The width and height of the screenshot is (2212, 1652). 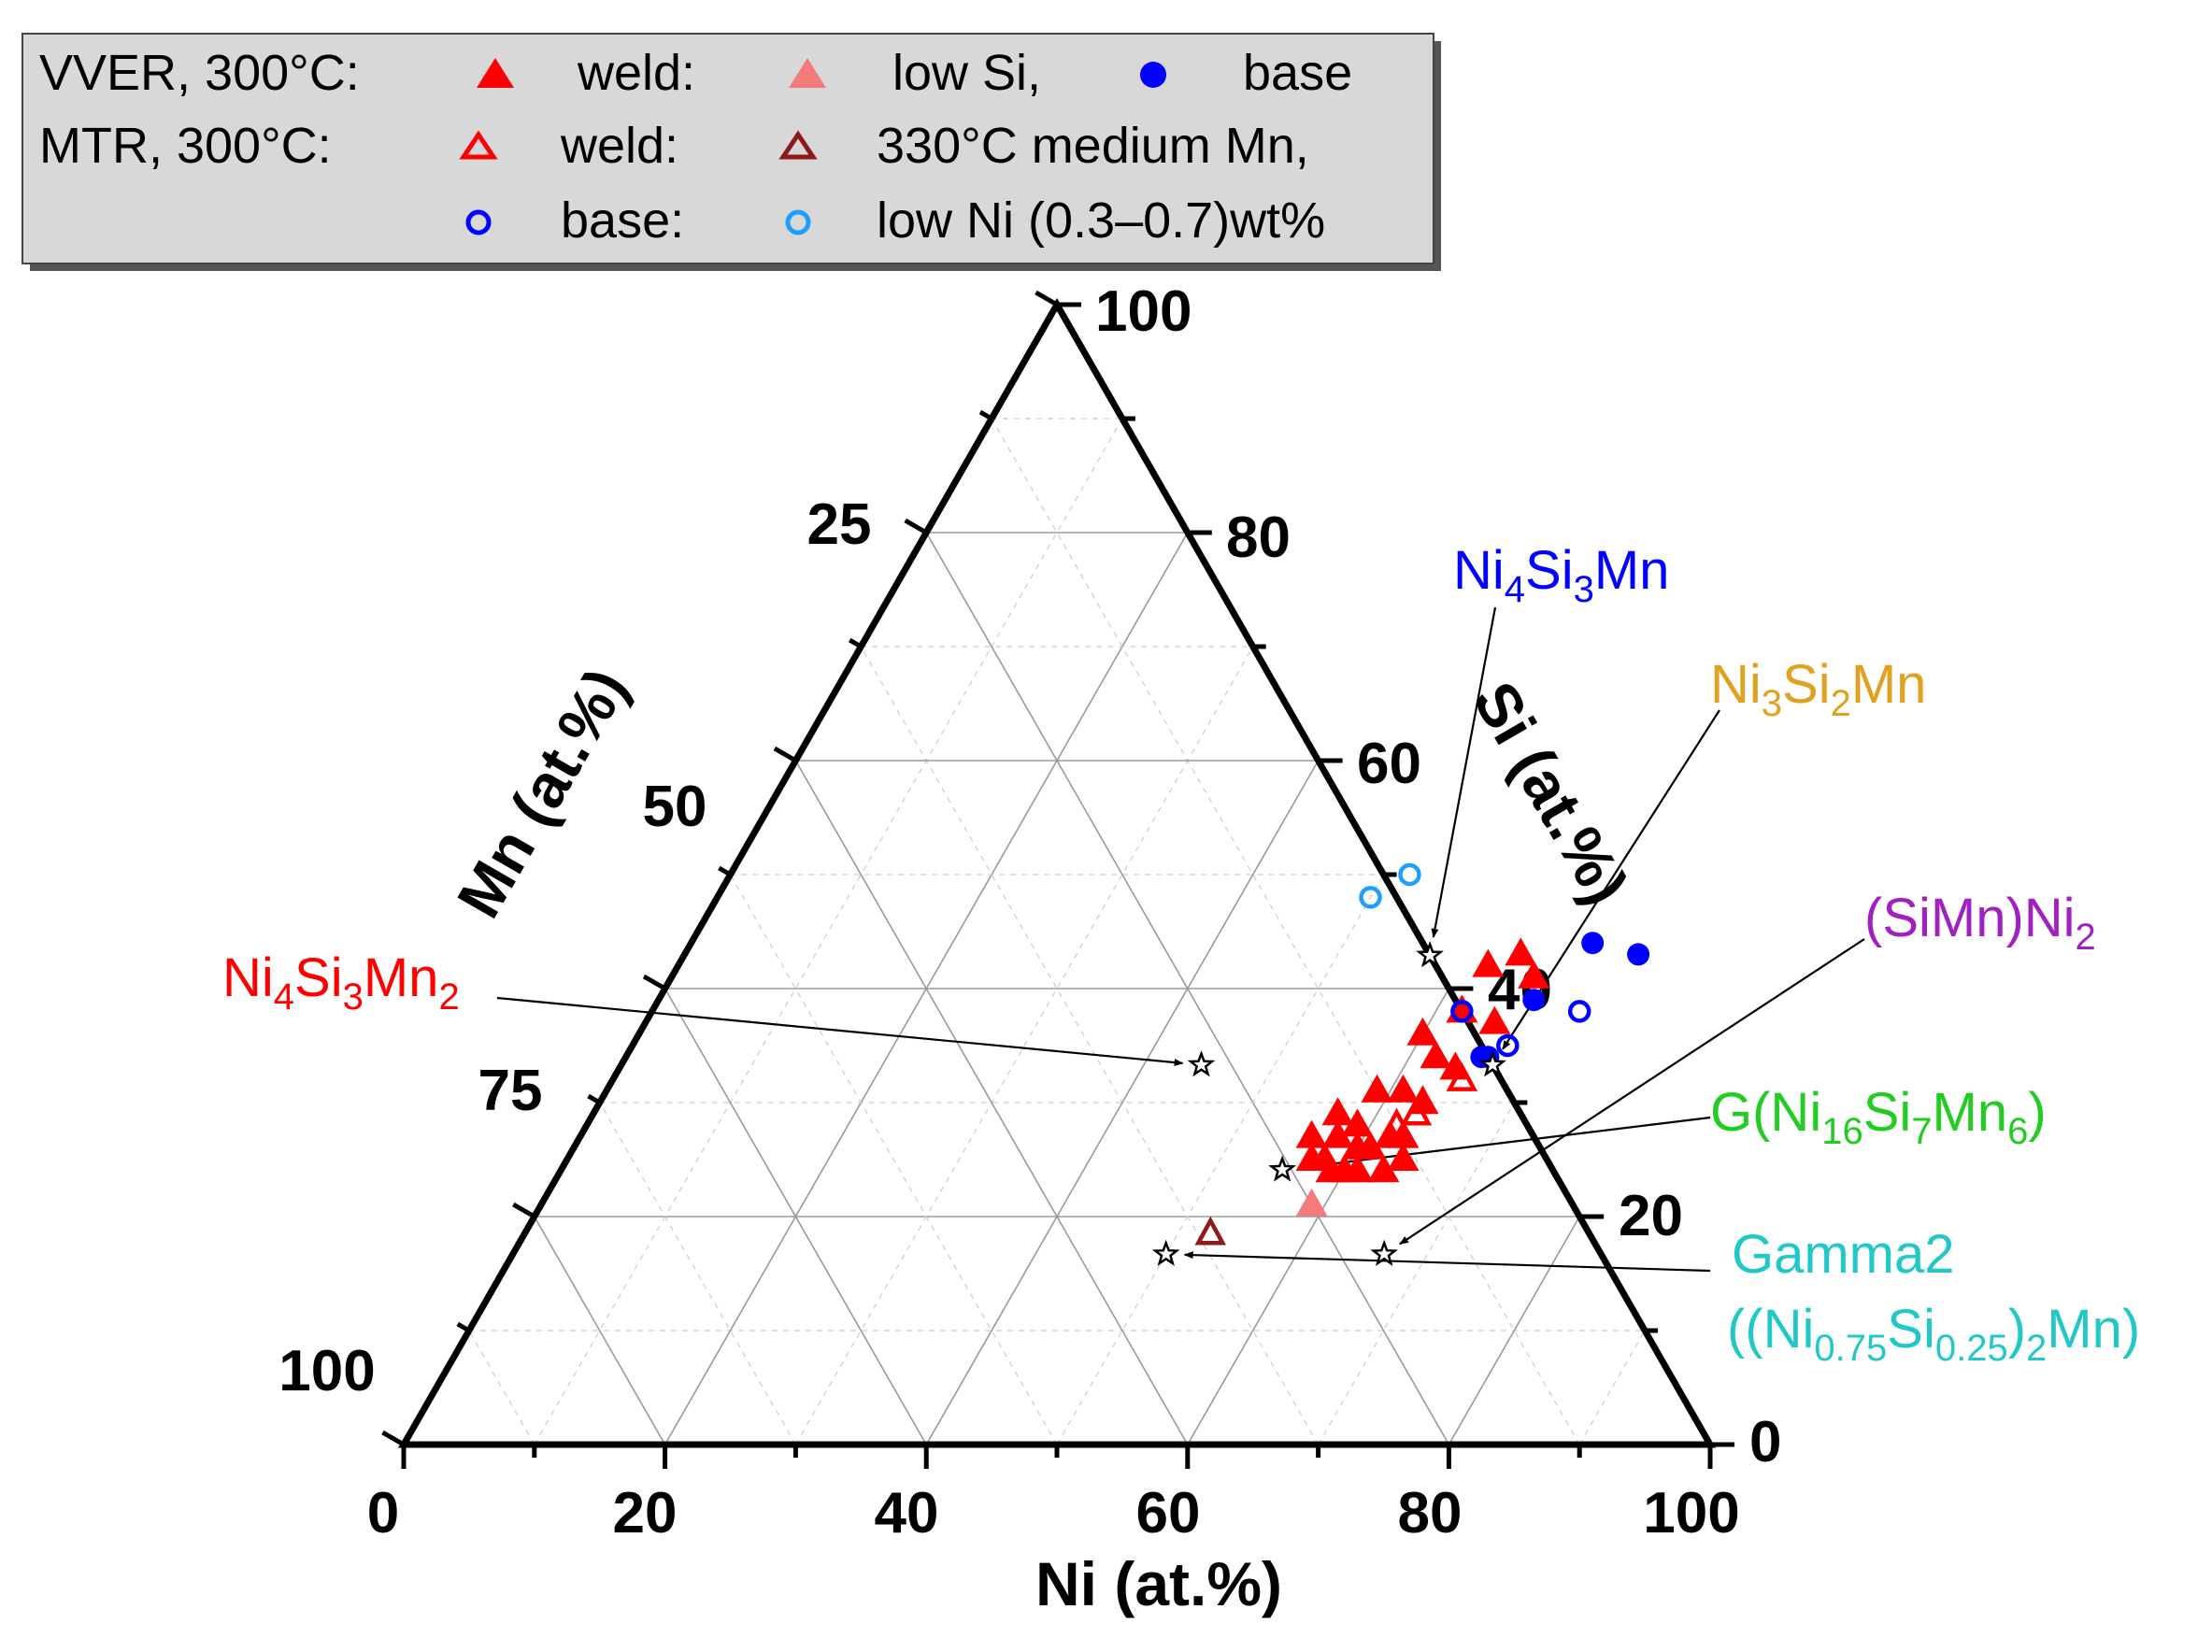 What do you see at coordinates (807, 73) in the screenshot?
I see `legend-vver-lowsi-marker` at bounding box center [807, 73].